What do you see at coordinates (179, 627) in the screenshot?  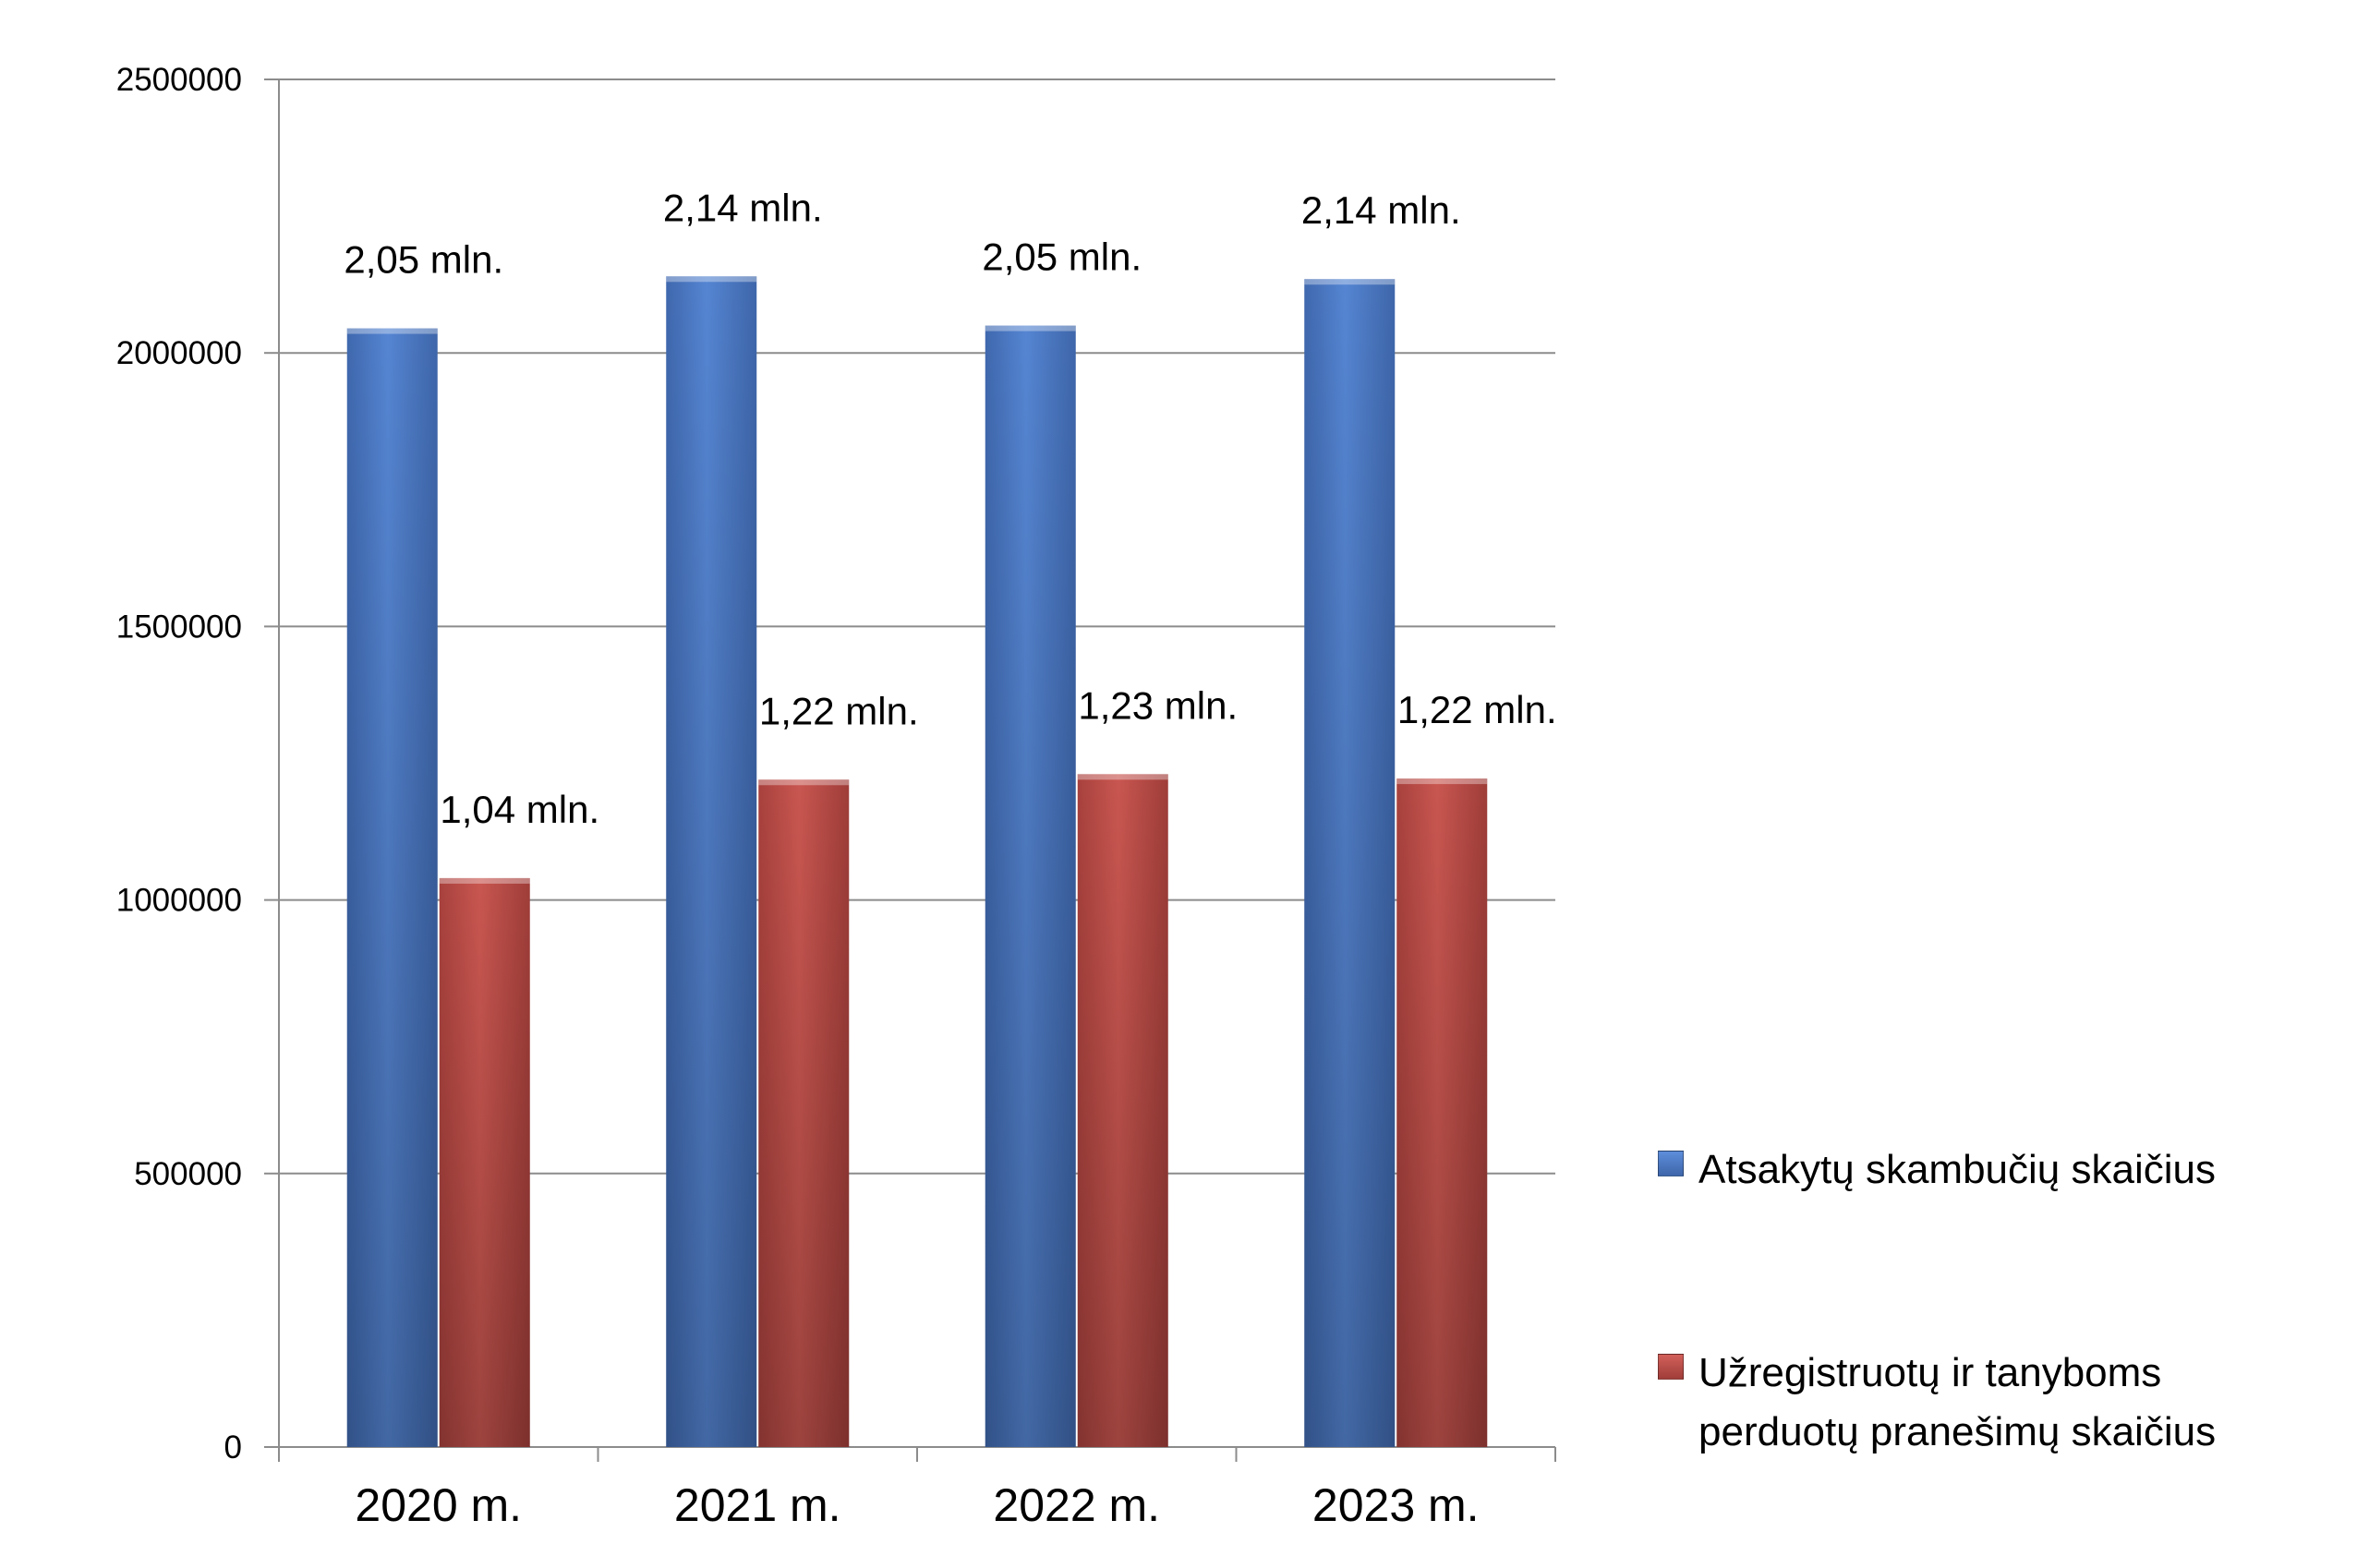 I see `y-tick-label: 1500000` at bounding box center [179, 627].